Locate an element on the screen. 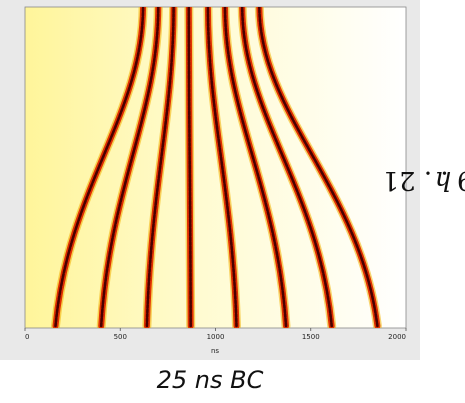 This screenshot has height=403, width=465. bunch-trace-2-core is located at coordinates (129, 167).